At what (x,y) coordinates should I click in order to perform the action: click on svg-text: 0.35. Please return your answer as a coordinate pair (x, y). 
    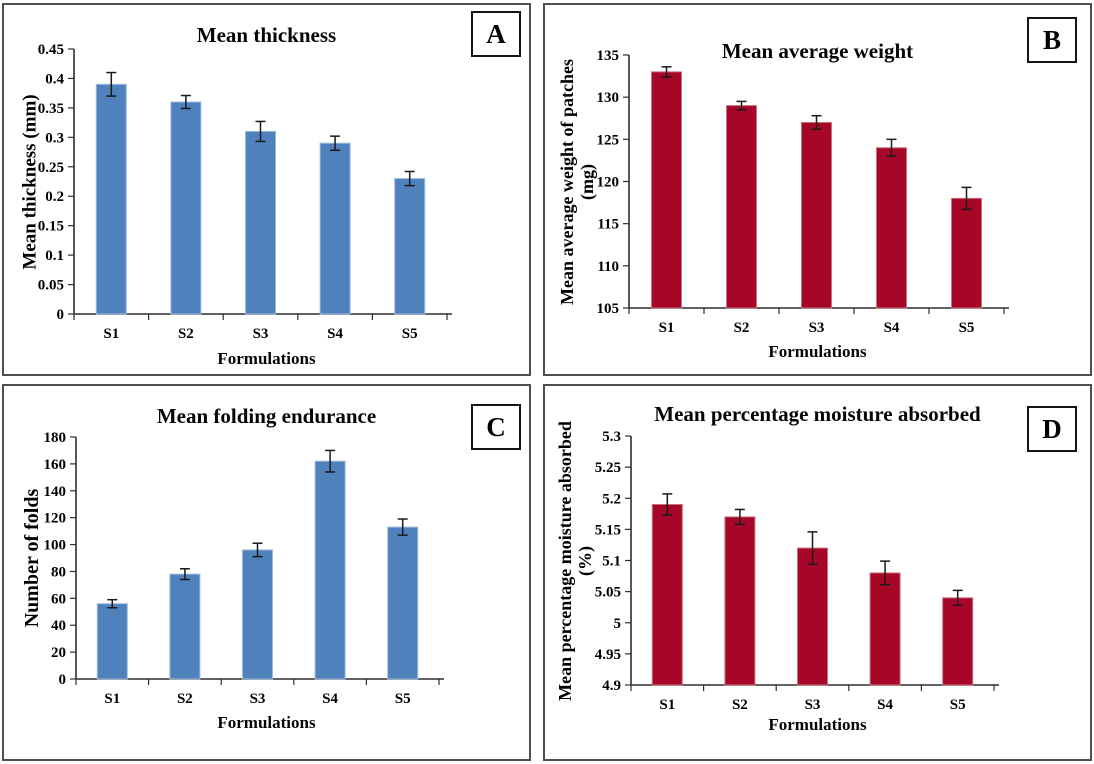
    Looking at the image, I should click on (51, 109).